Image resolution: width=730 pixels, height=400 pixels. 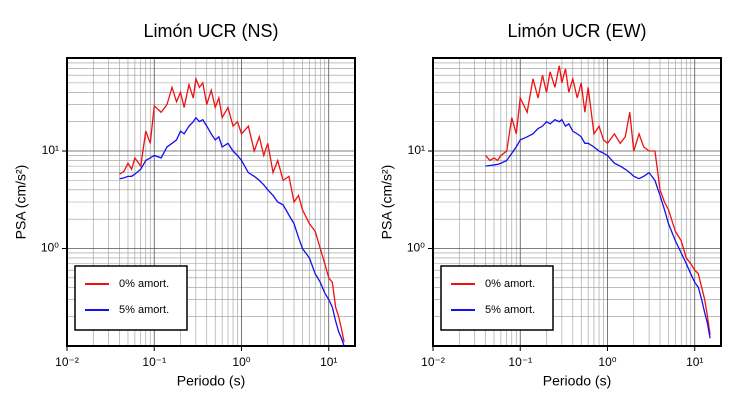 I want to click on chart-title: Limón UCR (EW), so click(x=576, y=31).